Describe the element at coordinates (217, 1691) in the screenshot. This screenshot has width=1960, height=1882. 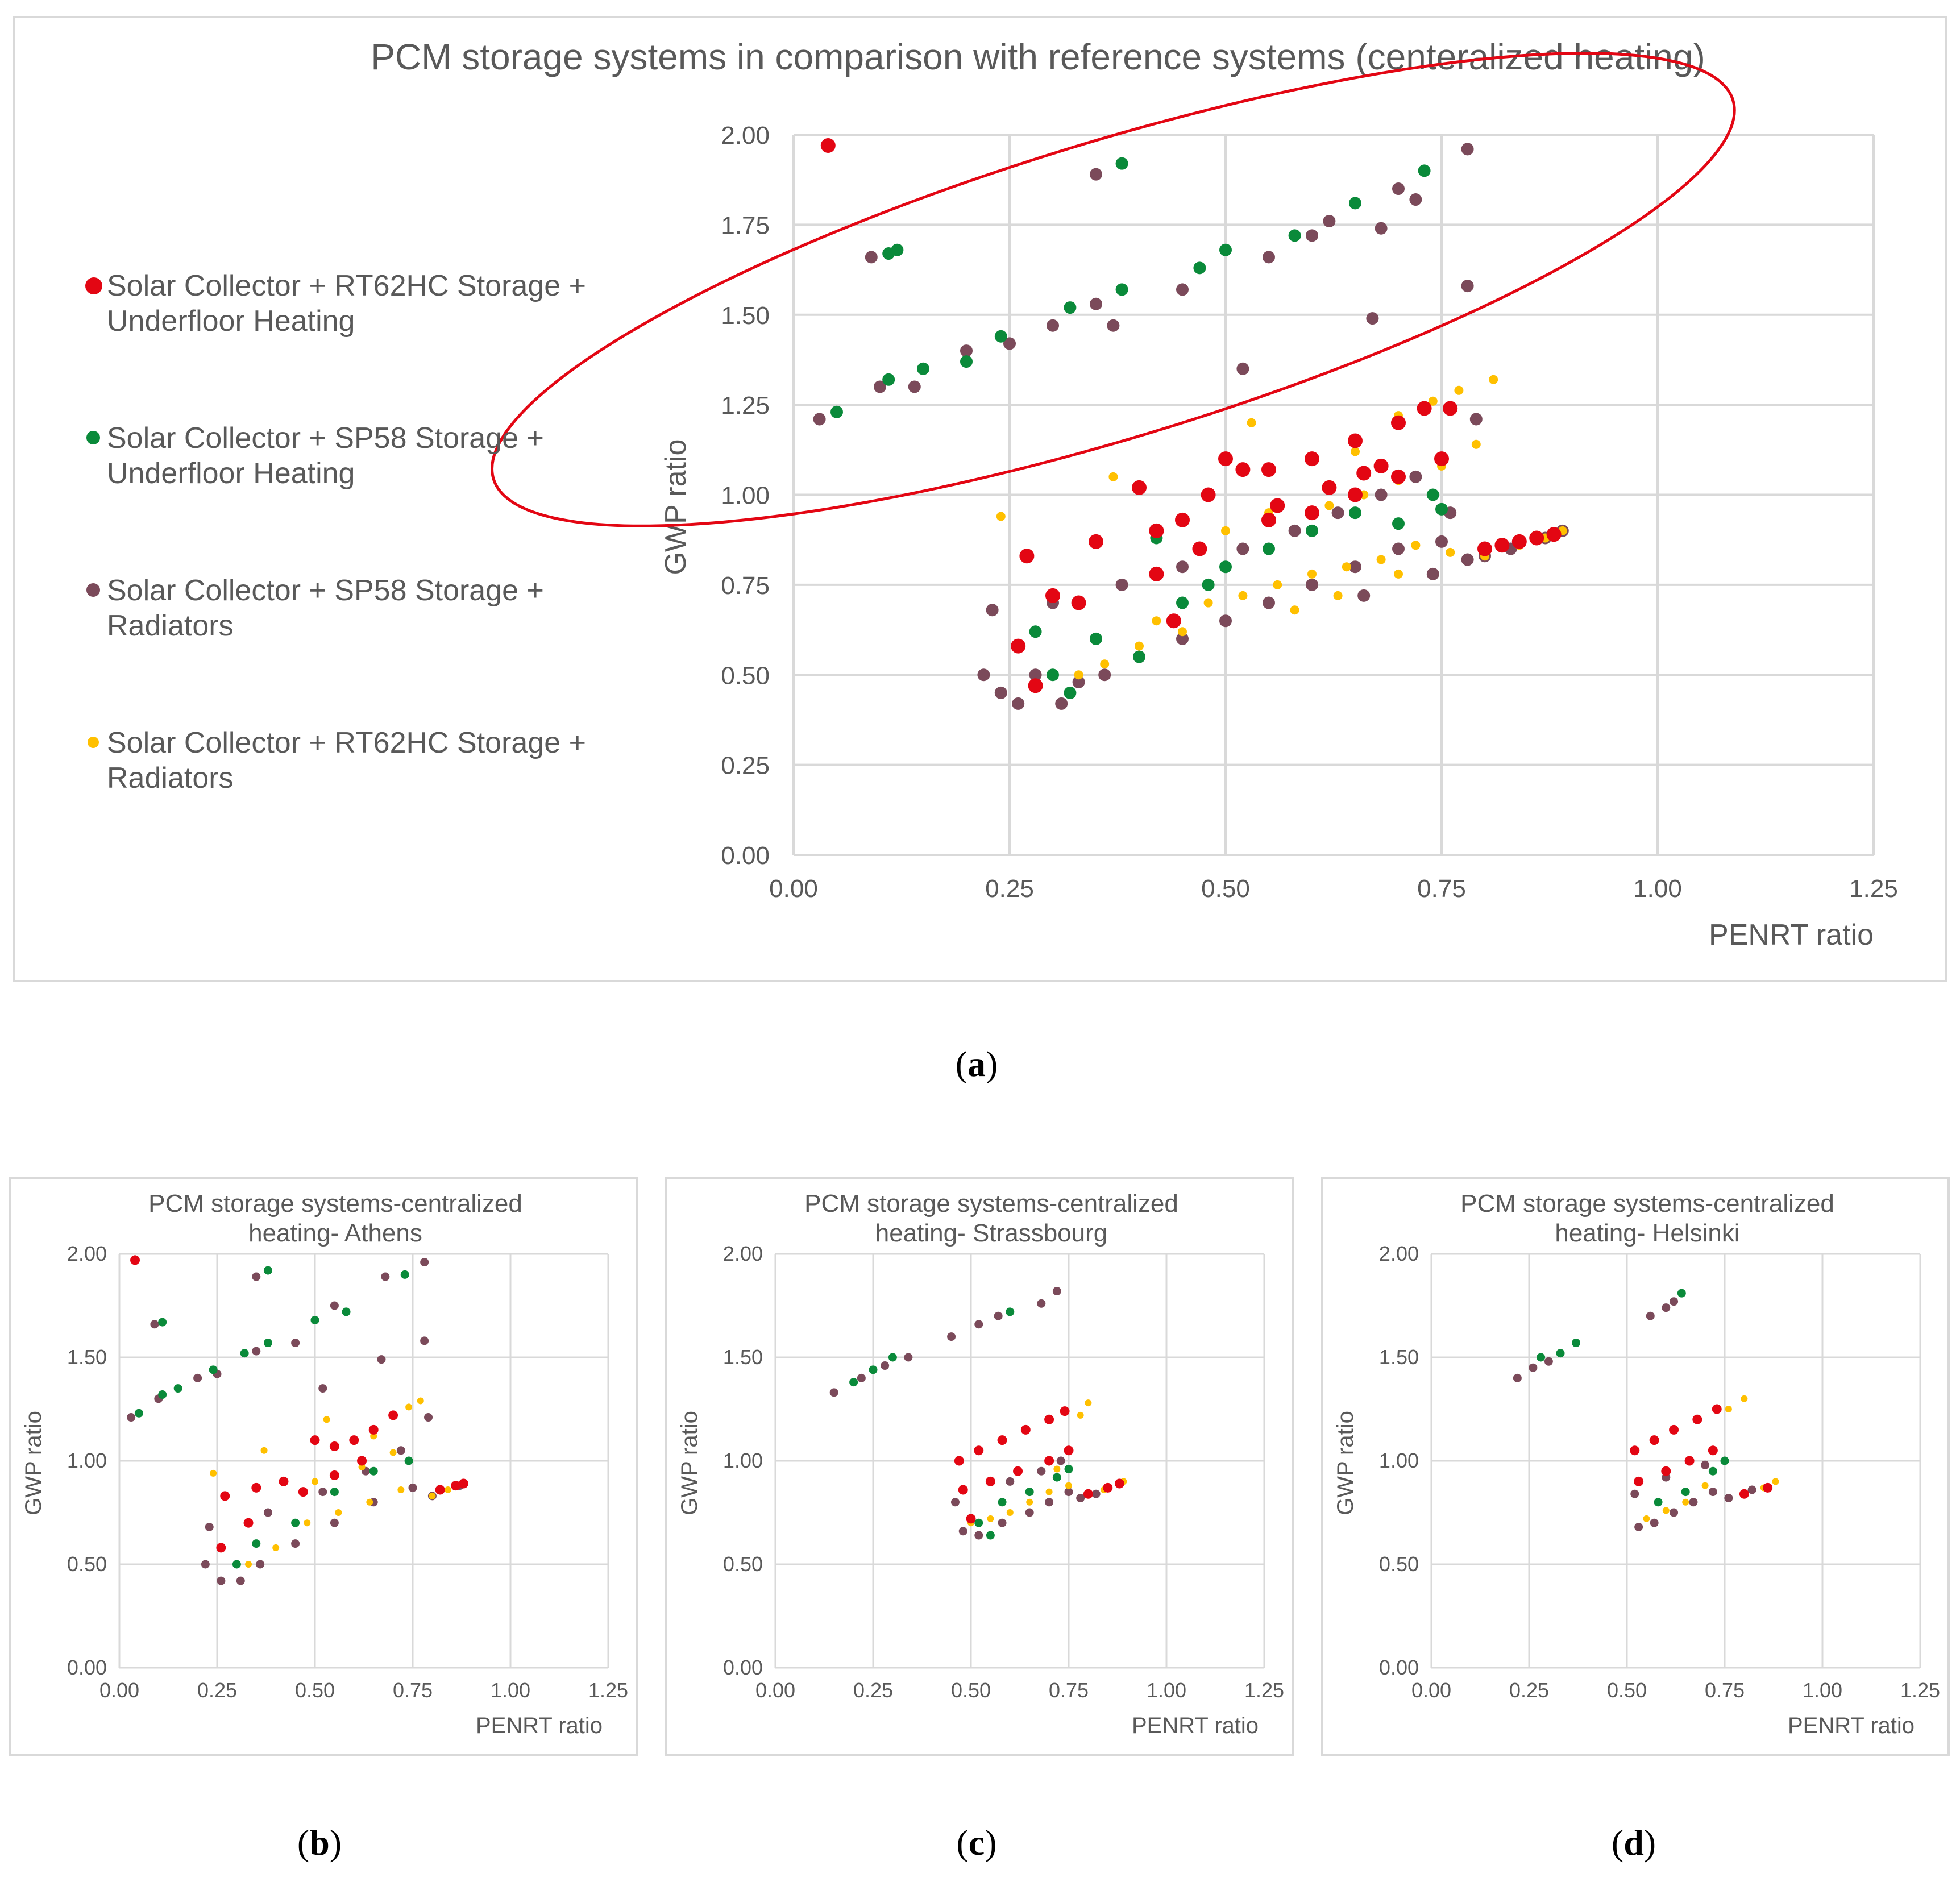
I see `athens-x-tick-label: 0.25` at that location.